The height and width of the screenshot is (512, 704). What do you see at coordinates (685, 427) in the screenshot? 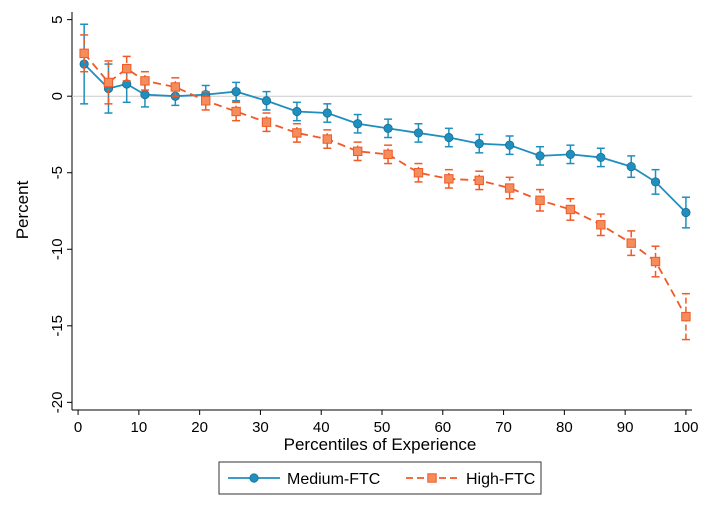
I see `x-tick-label: 100` at bounding box center [685, 427].